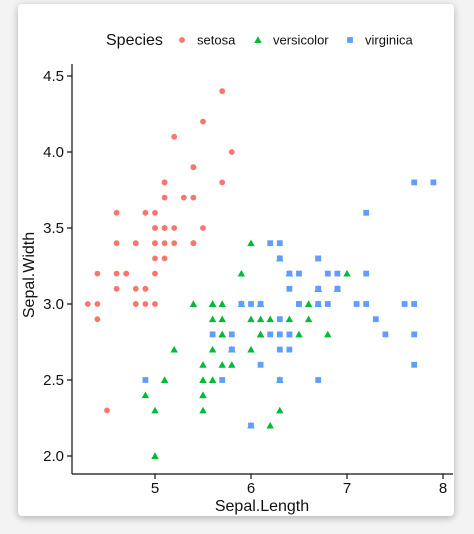 This screenshot has width=474, height=534. What do you see at coordinates (53, 152) in the screenshot?
I see `y-tick-label: 4.0` at bounding box center [53, 152].